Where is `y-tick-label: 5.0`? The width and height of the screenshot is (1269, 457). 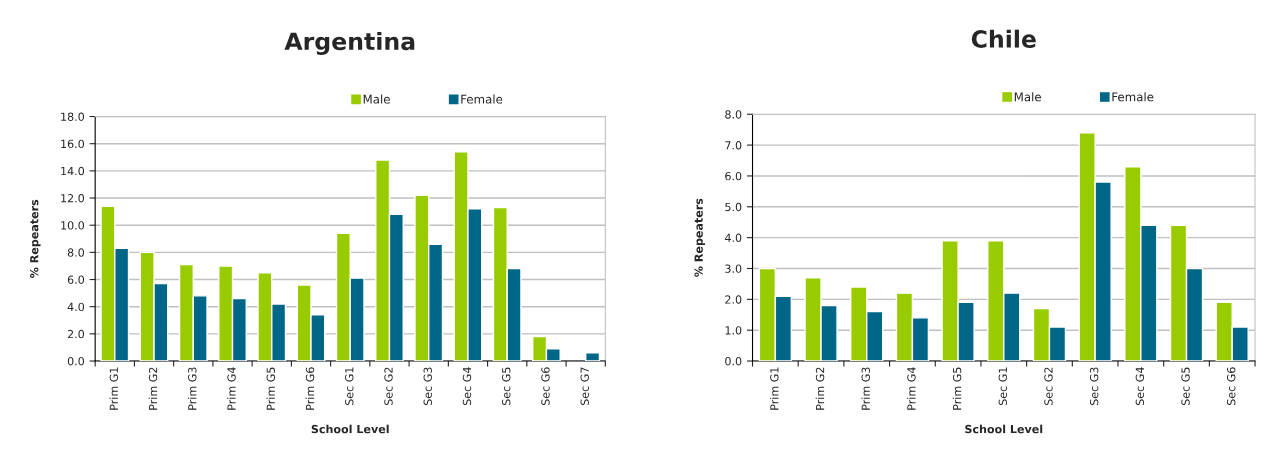
y-tick-label: 5.0 is located at coordinates (733, 207).